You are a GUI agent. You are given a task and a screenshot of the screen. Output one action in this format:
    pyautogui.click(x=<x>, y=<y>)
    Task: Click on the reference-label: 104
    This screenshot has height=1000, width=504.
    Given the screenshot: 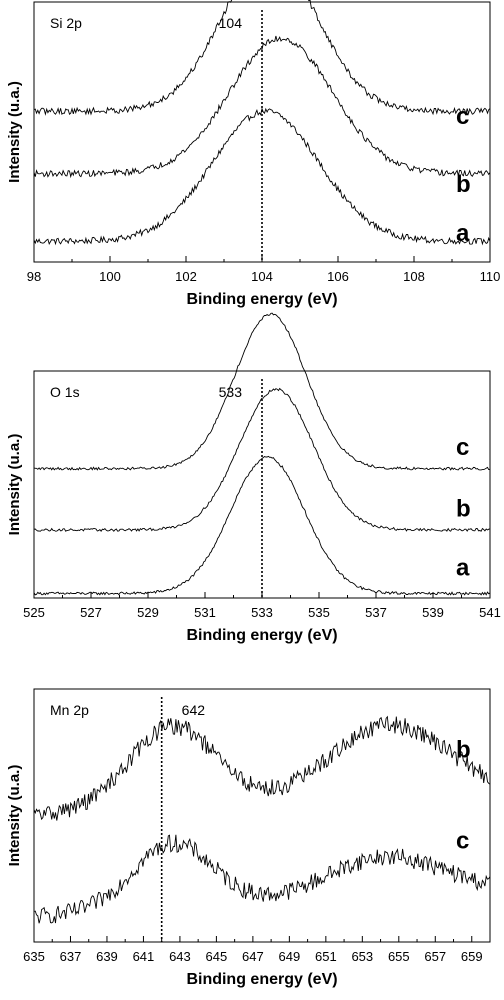 What is the action you would take?
    pyautogui.click(x=231, y=23)
    